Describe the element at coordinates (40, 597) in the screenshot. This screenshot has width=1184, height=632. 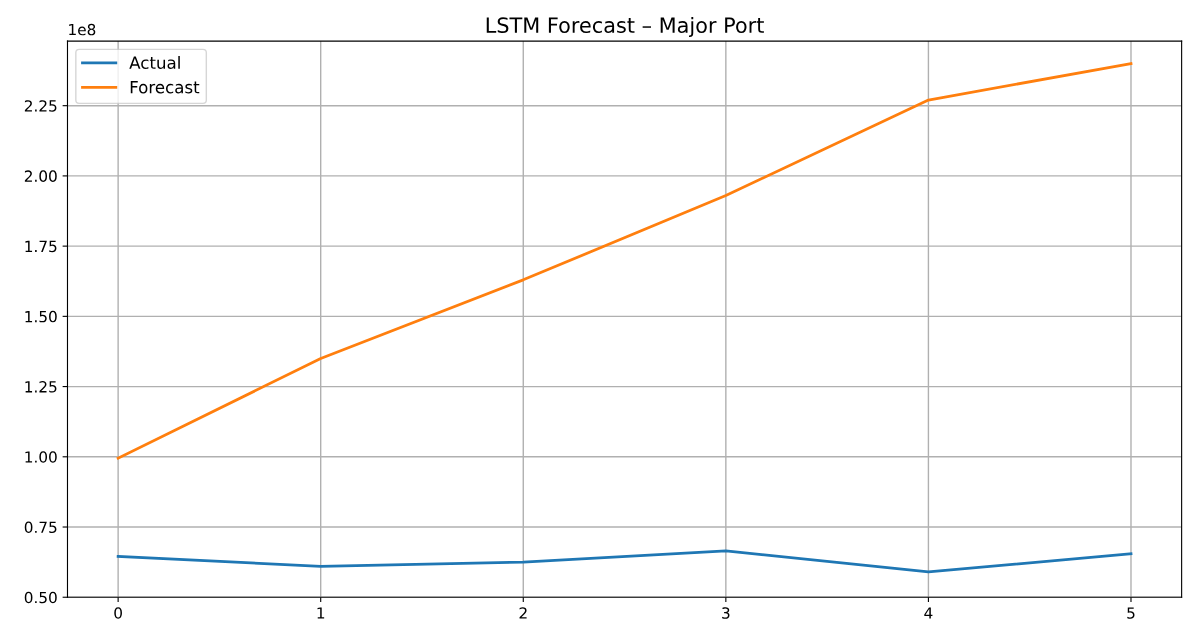
I see `y-tick-label: 0.50` at that location.